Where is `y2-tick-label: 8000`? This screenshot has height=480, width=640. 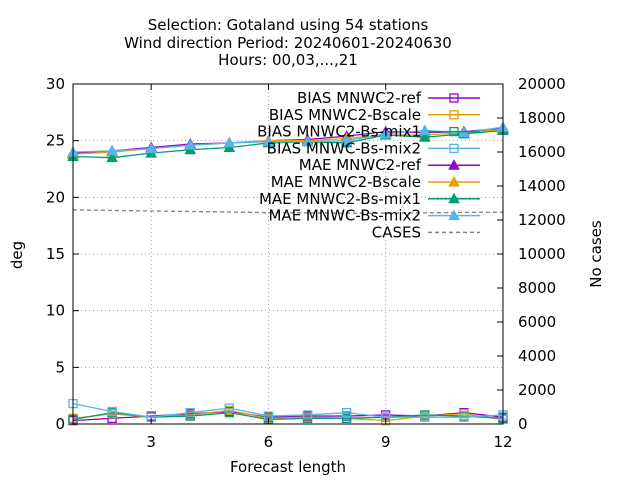
y2-tick-label: 8000 is located at coordinates (537, 288).